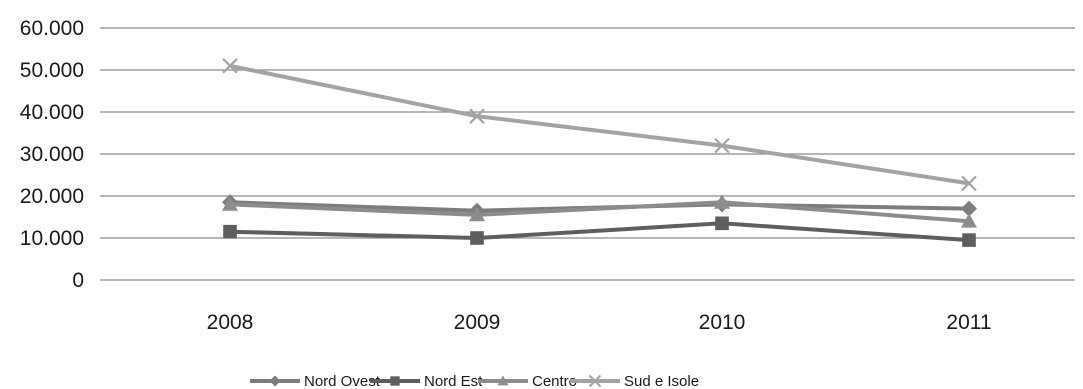 The height and width of the screenshot is (389, 1083). Describe the element at coordinates (527, 381) in the screenshot. I see `legend-item: Centro` at that location.